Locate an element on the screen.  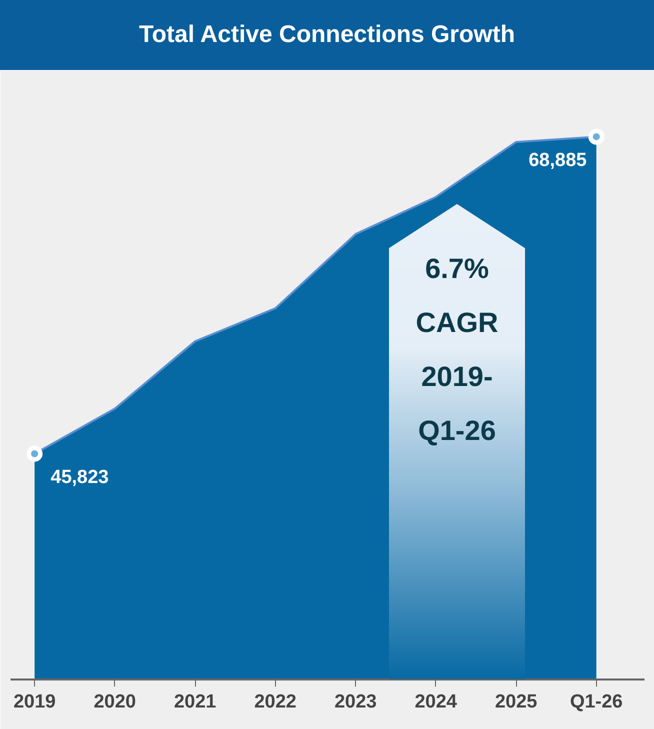
x-tick-label: 2022 is located at coordinates (275, 702).